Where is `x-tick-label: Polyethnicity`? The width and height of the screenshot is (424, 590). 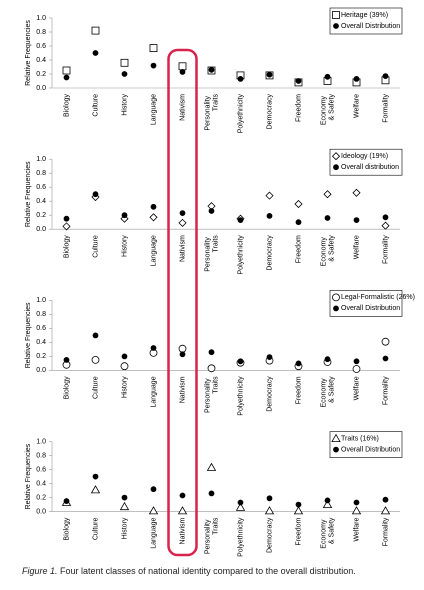
x-tick-label: Polyethnicity is located at coordinates (240, 537).